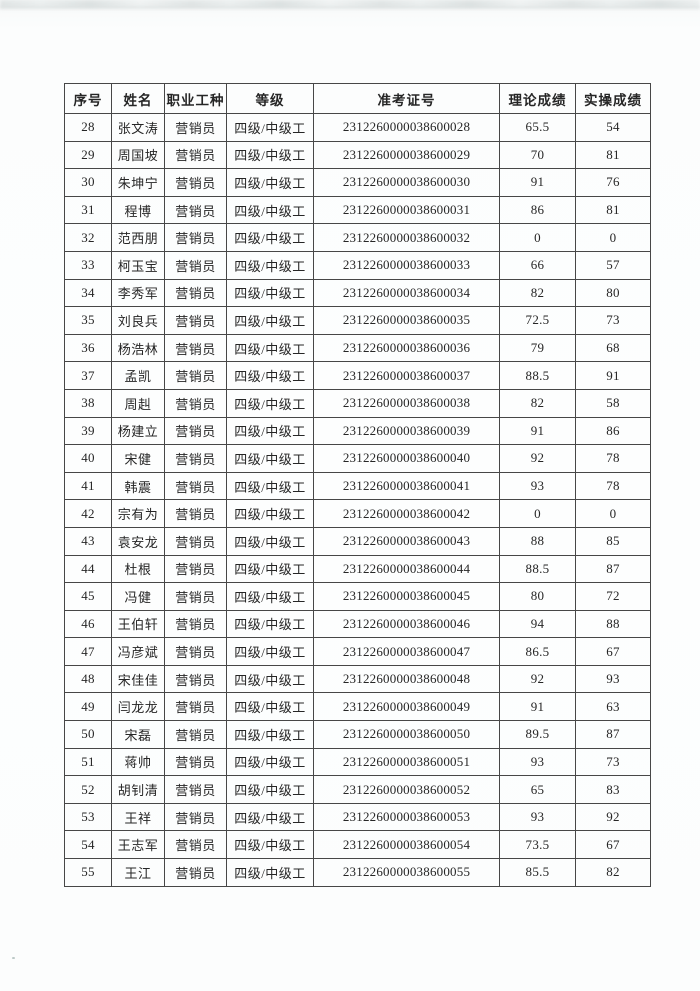 The width and height of the screenshot is (700, 991). Describe the element at coordinates (406, 431) in the screenshot. I see `cell-ticket-number: 2312260000038600039` at that location.